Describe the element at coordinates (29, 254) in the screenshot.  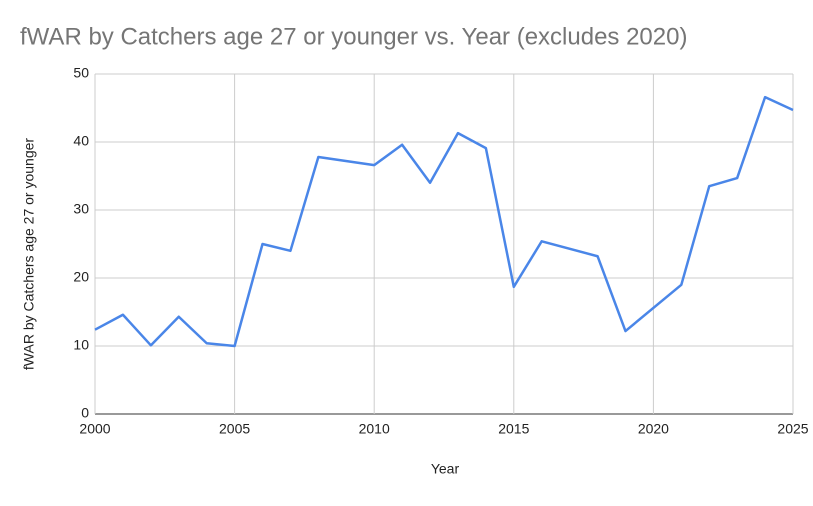
I see `y-axis-label: fWAR by Catchers age 27 or younger` at that location.